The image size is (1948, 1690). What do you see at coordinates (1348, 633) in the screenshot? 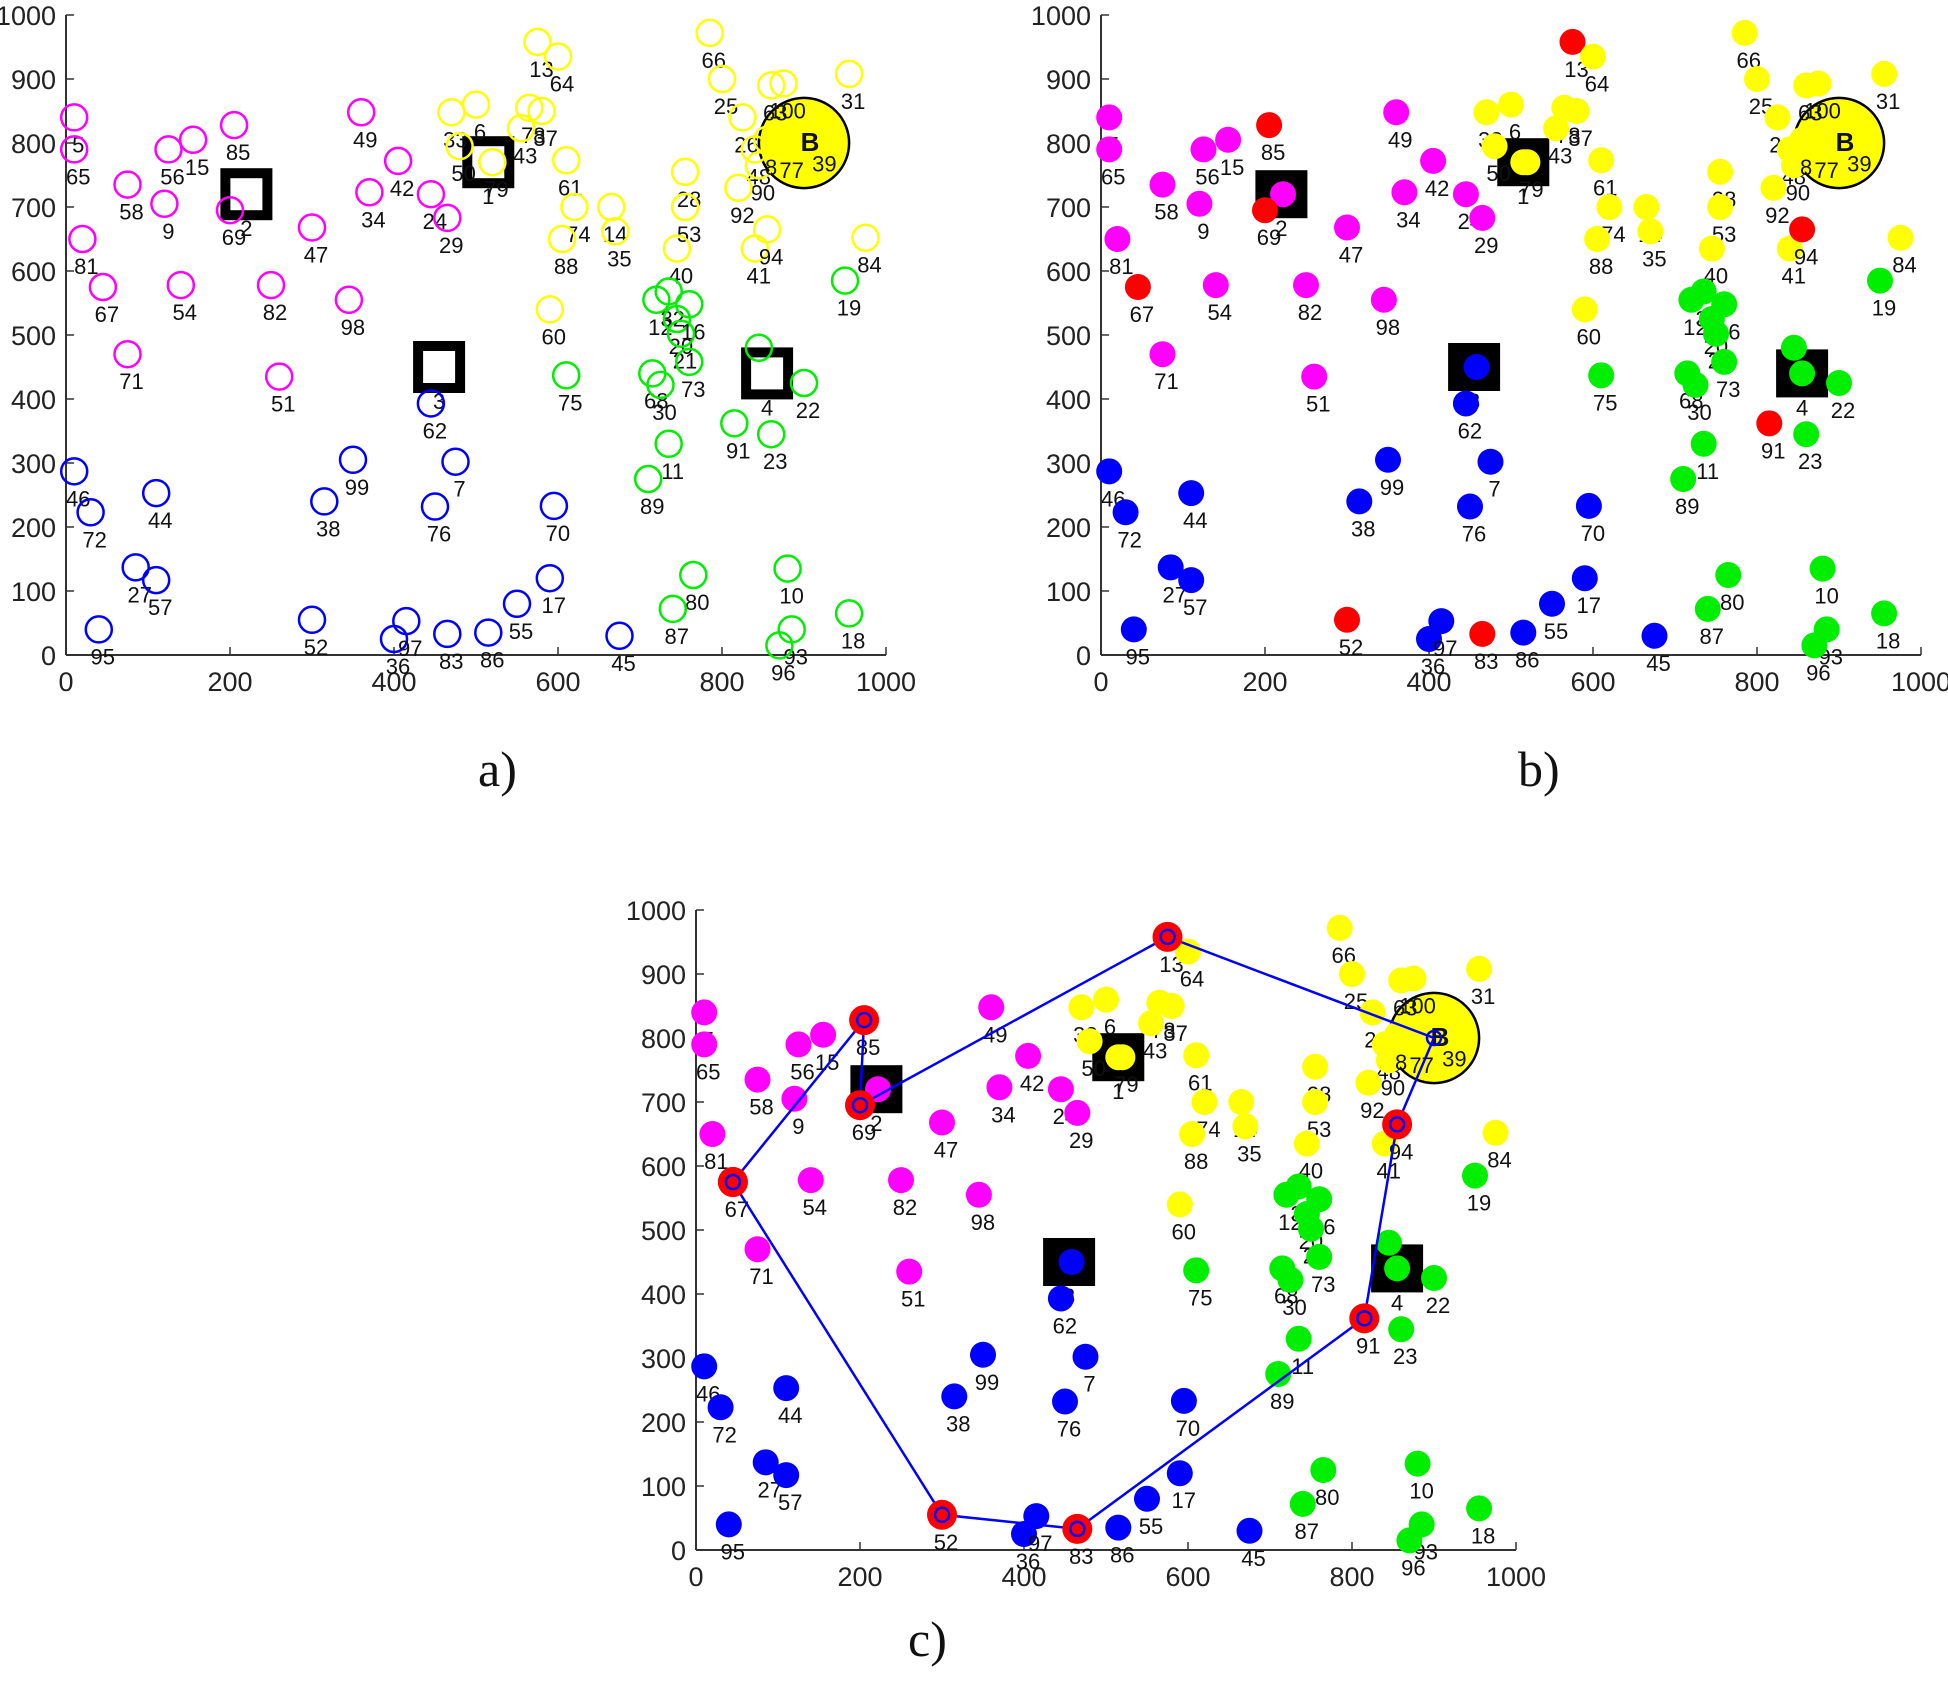
I see `sensor-node: 52` at bounding box center [1348, 633].